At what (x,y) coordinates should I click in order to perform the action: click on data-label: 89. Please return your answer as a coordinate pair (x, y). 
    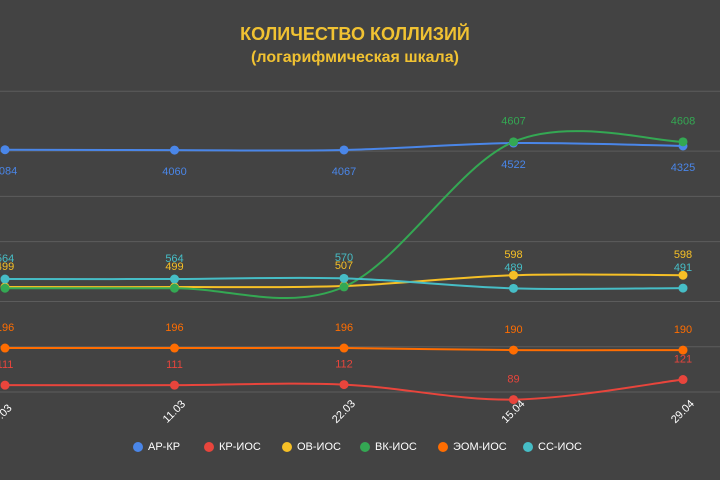
    Looking at the image, I should click on (513, 380).